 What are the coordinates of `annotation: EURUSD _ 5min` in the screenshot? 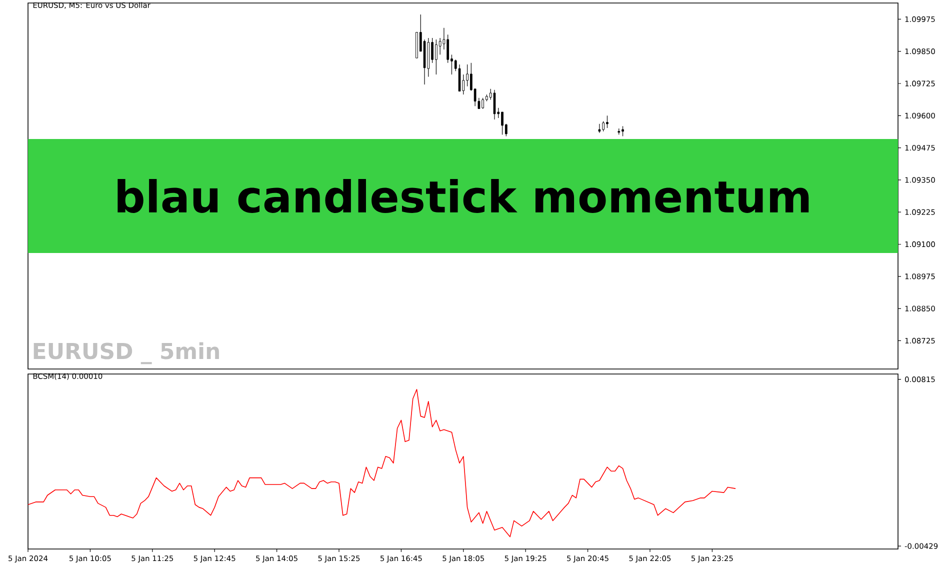 It's located at (126, 353).